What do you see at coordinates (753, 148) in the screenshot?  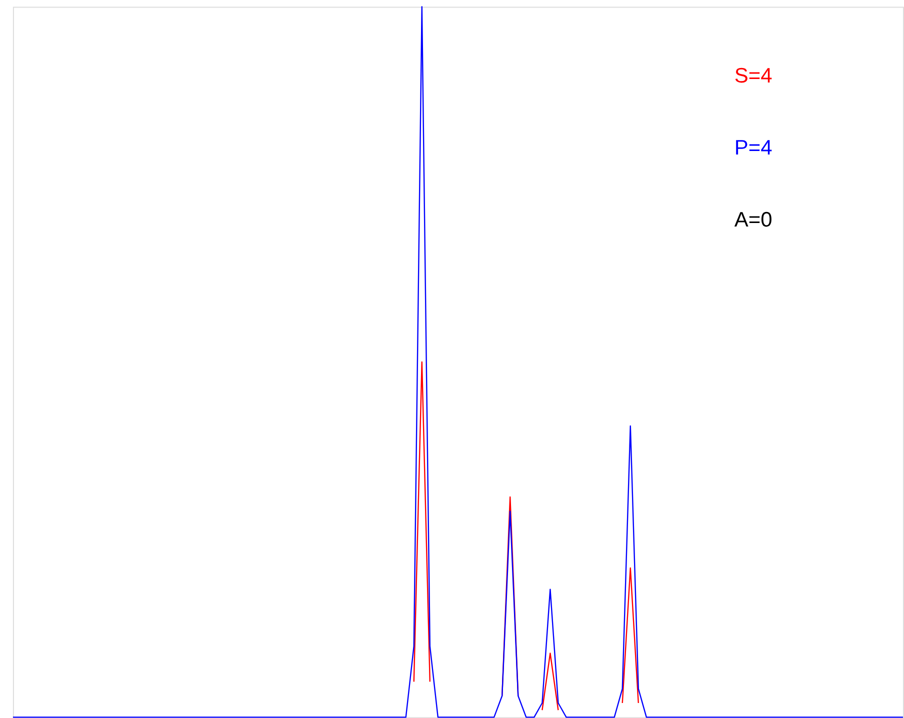 I see `text: P=4` at bounding box center [753, 148].